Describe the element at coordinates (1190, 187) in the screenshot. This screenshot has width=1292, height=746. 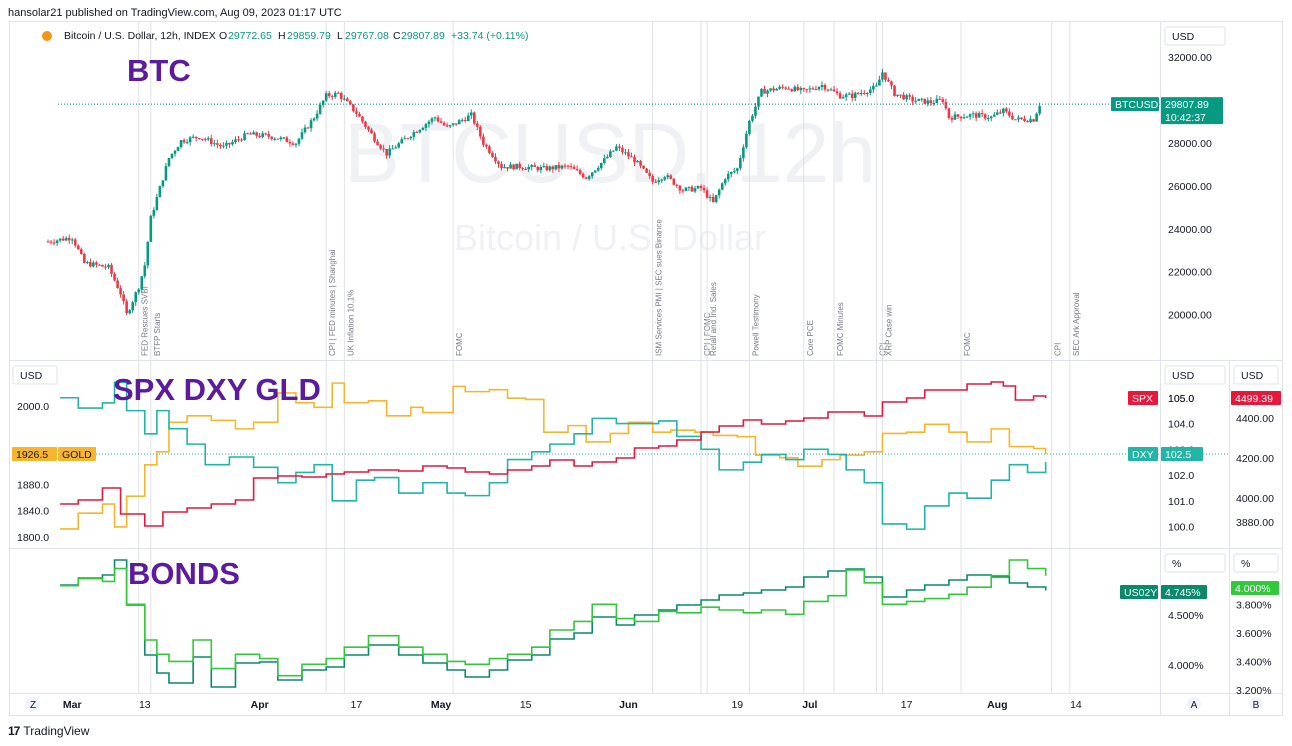
I see `btc-y-tick: 26000.00` at that location.